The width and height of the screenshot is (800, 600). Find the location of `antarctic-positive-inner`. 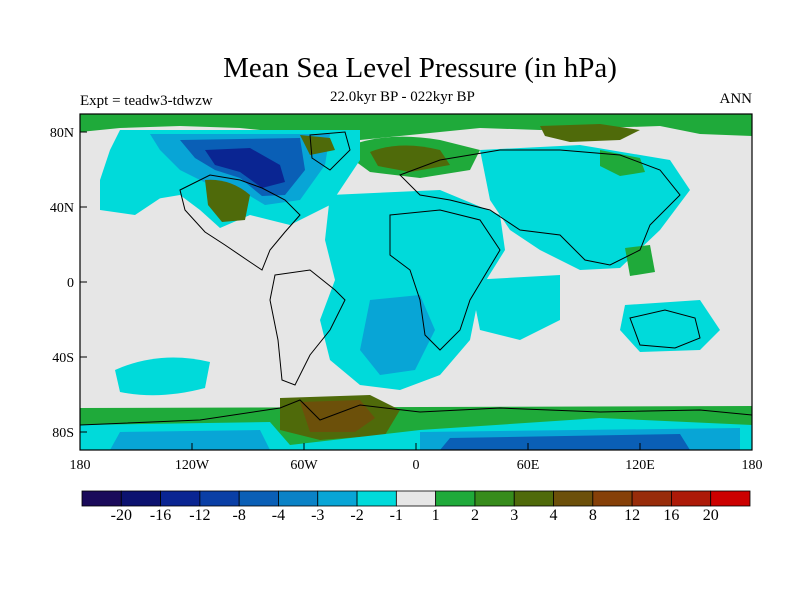

antarctic-positive-inner is located at coordinates (337, 416).